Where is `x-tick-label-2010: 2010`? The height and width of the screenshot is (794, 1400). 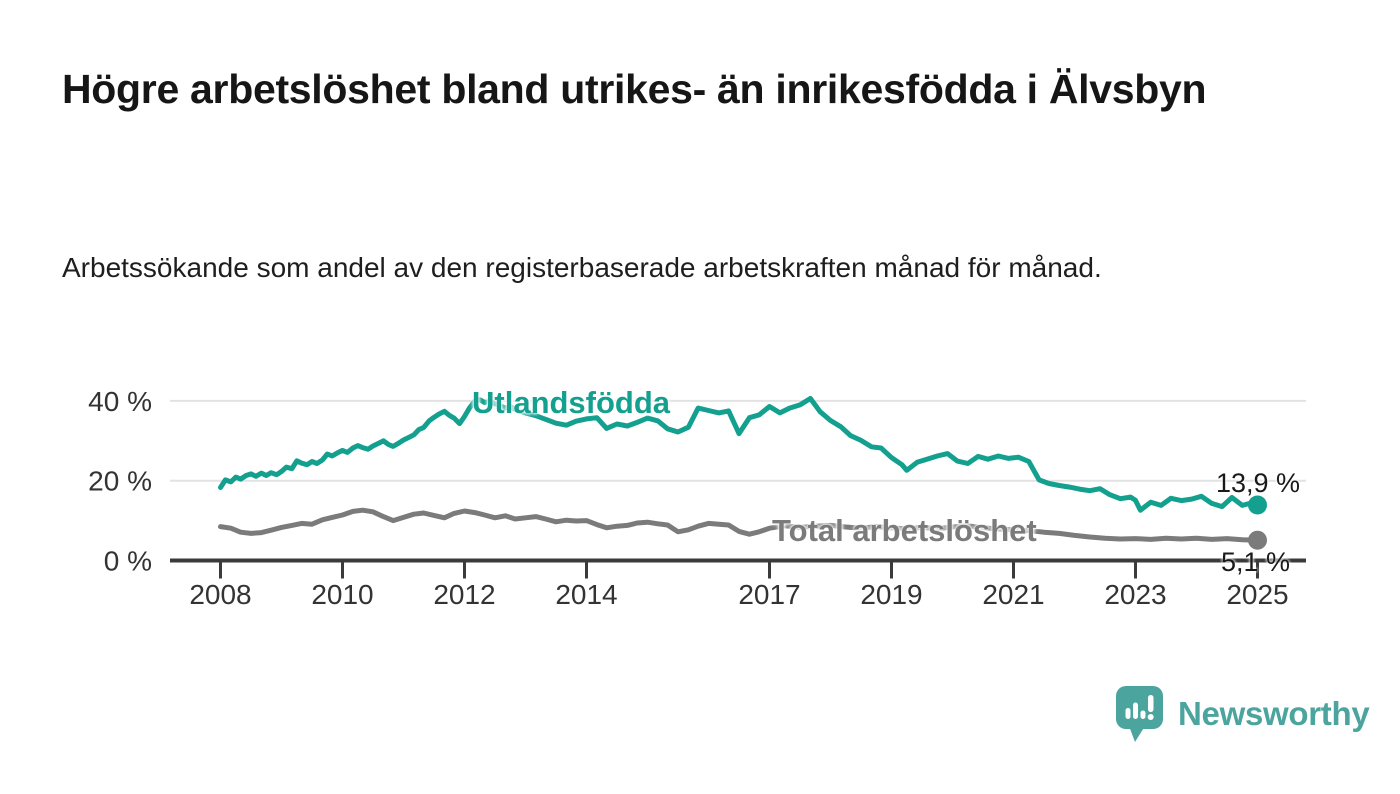 x-tick-label-2010: 2010 is located at coordinates (342, 594).